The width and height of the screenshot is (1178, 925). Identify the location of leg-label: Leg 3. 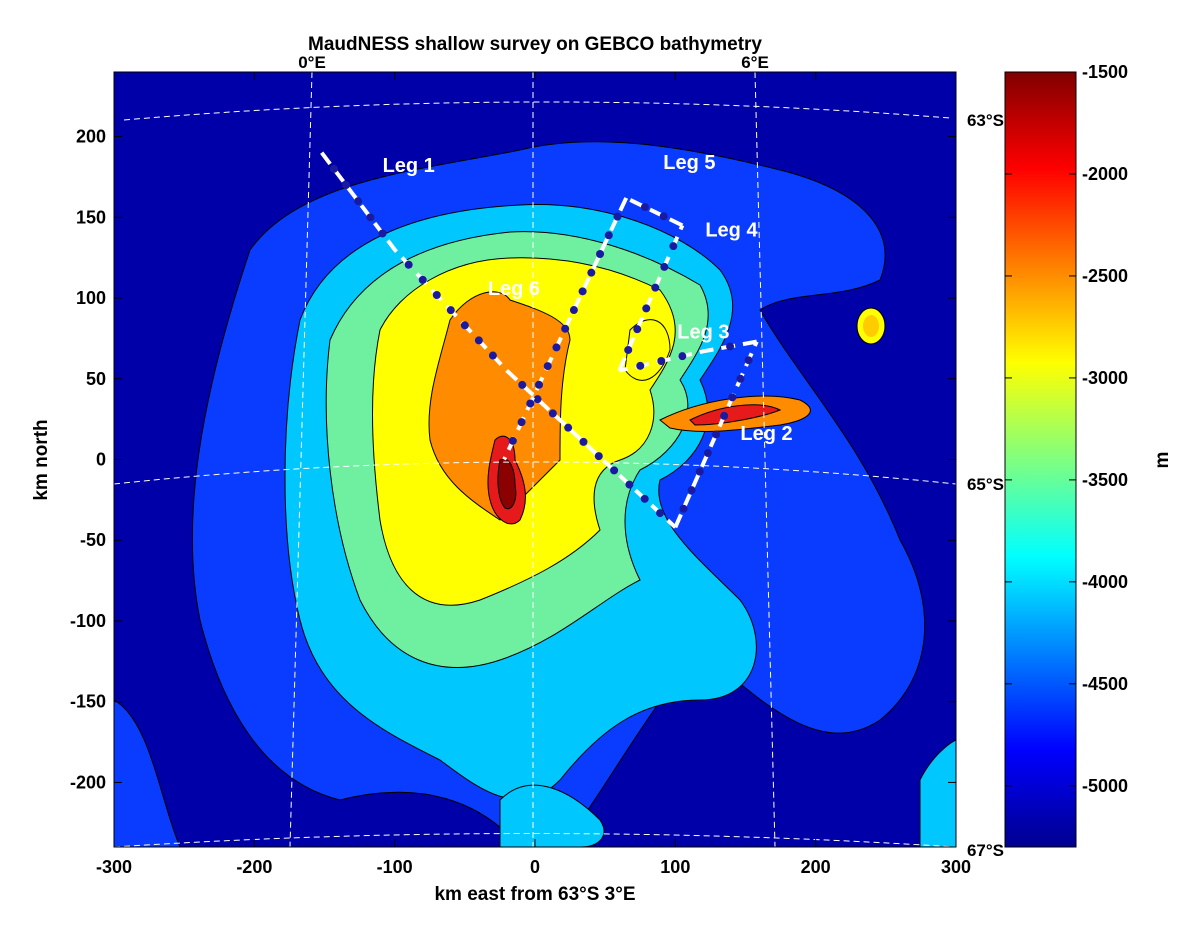
(703, 332).